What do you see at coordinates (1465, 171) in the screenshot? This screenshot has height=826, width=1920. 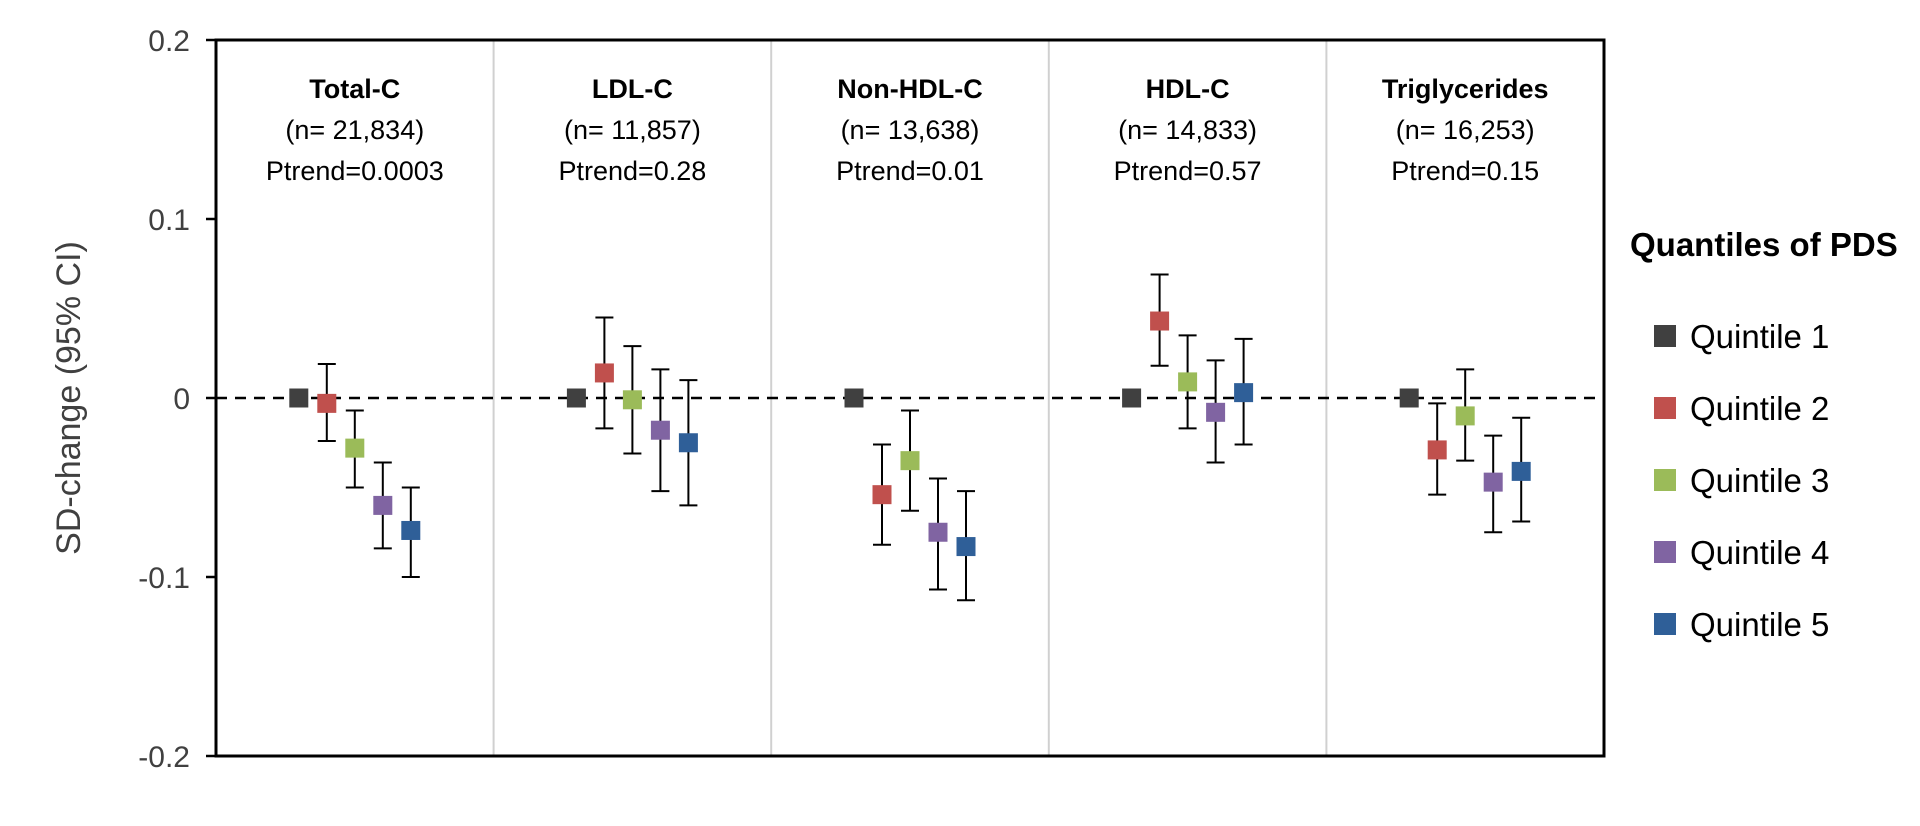 I see `panel-ptrend: Ptrend=0.15` at bounding box center [1465, 171].